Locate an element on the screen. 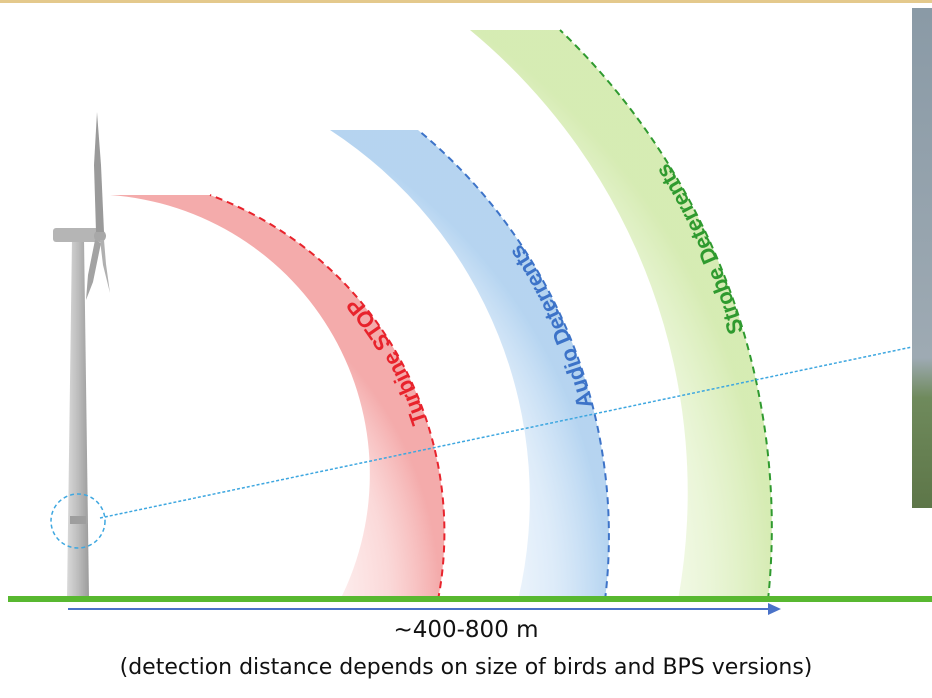 Image resolution: width=932 pixels, height=698 pixels. turbine-blade-up is located at coordinates (99, 172).